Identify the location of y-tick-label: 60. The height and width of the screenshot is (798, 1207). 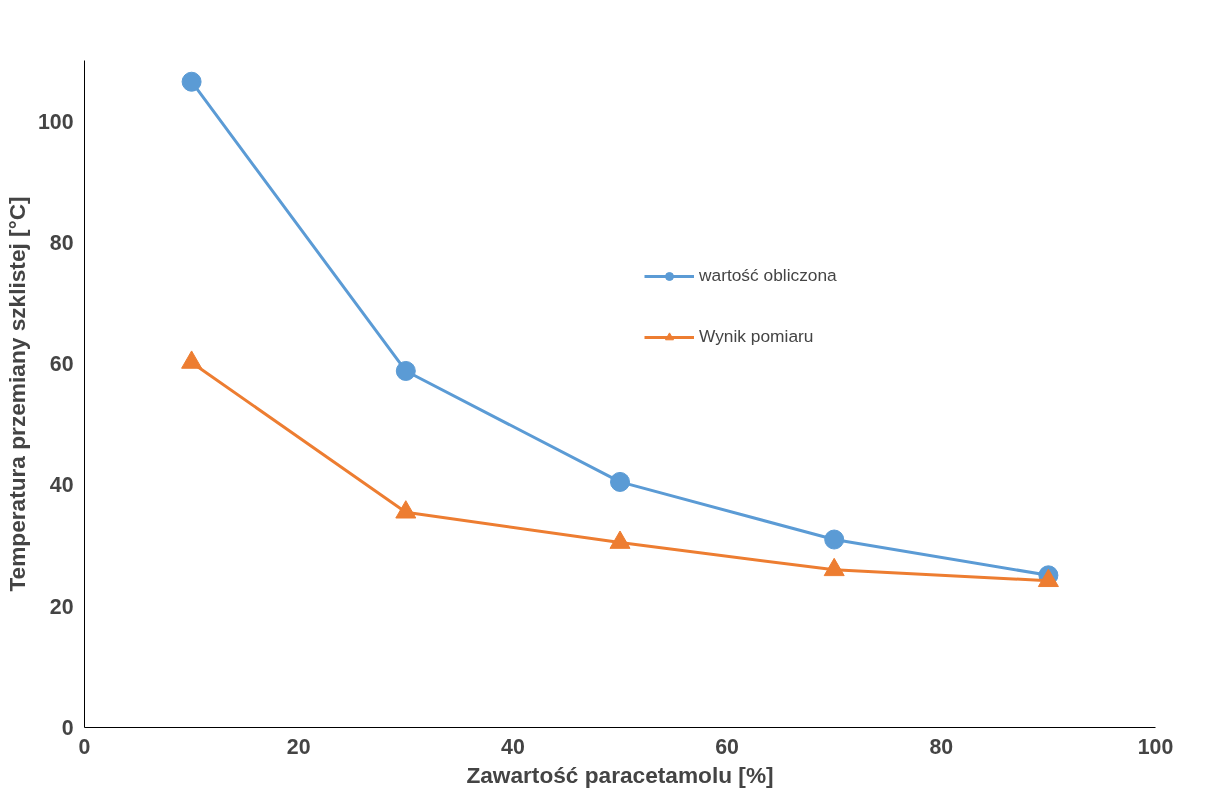
(61, 364).